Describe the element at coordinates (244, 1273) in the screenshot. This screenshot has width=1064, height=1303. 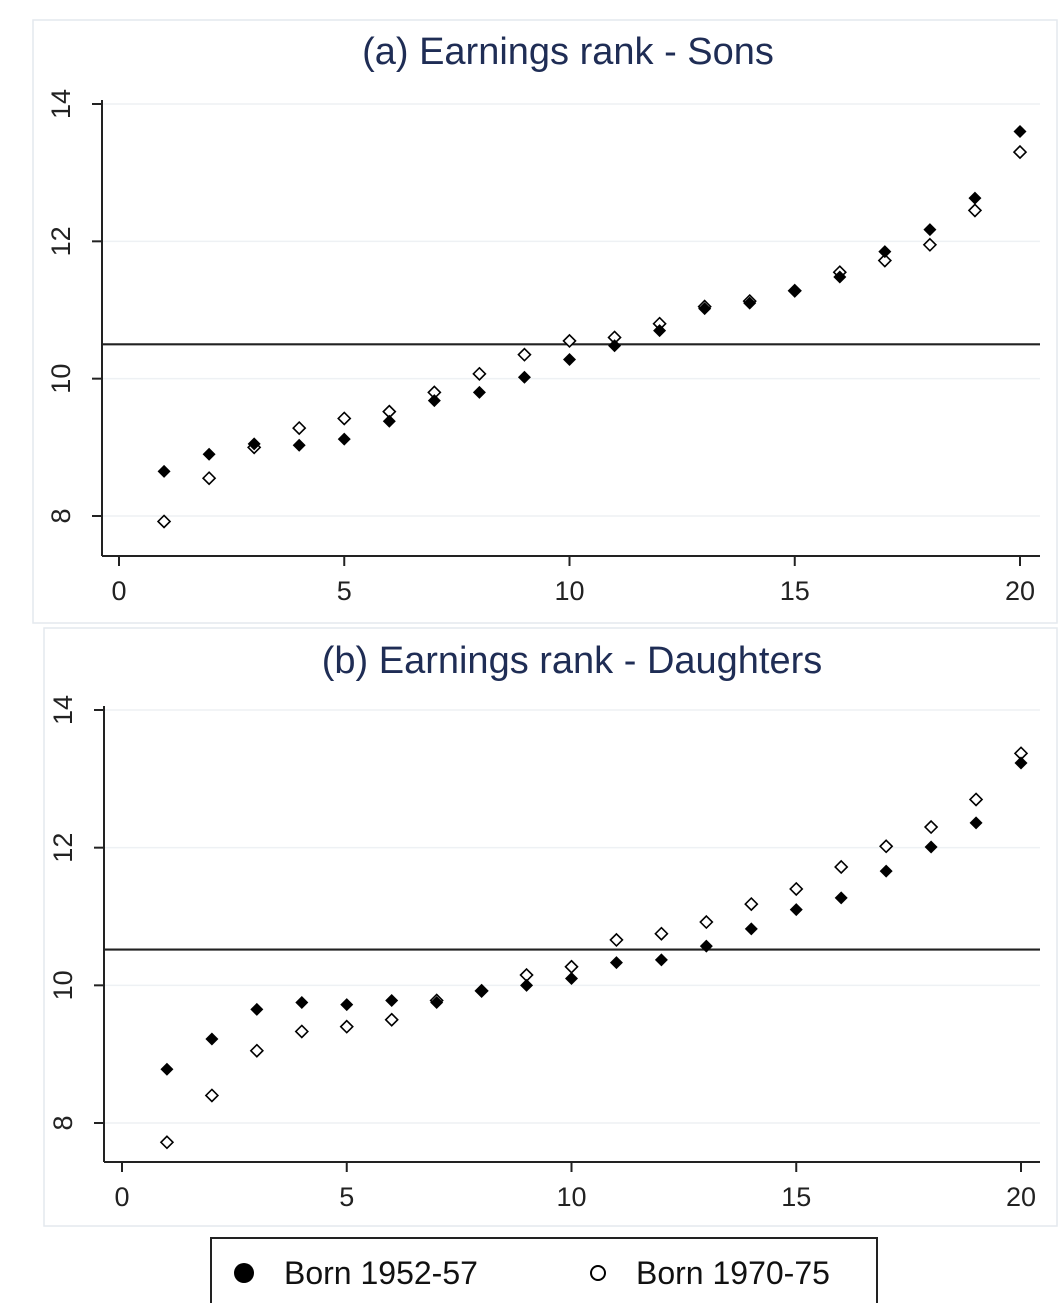
I see `filled-circle-icon` at that location.